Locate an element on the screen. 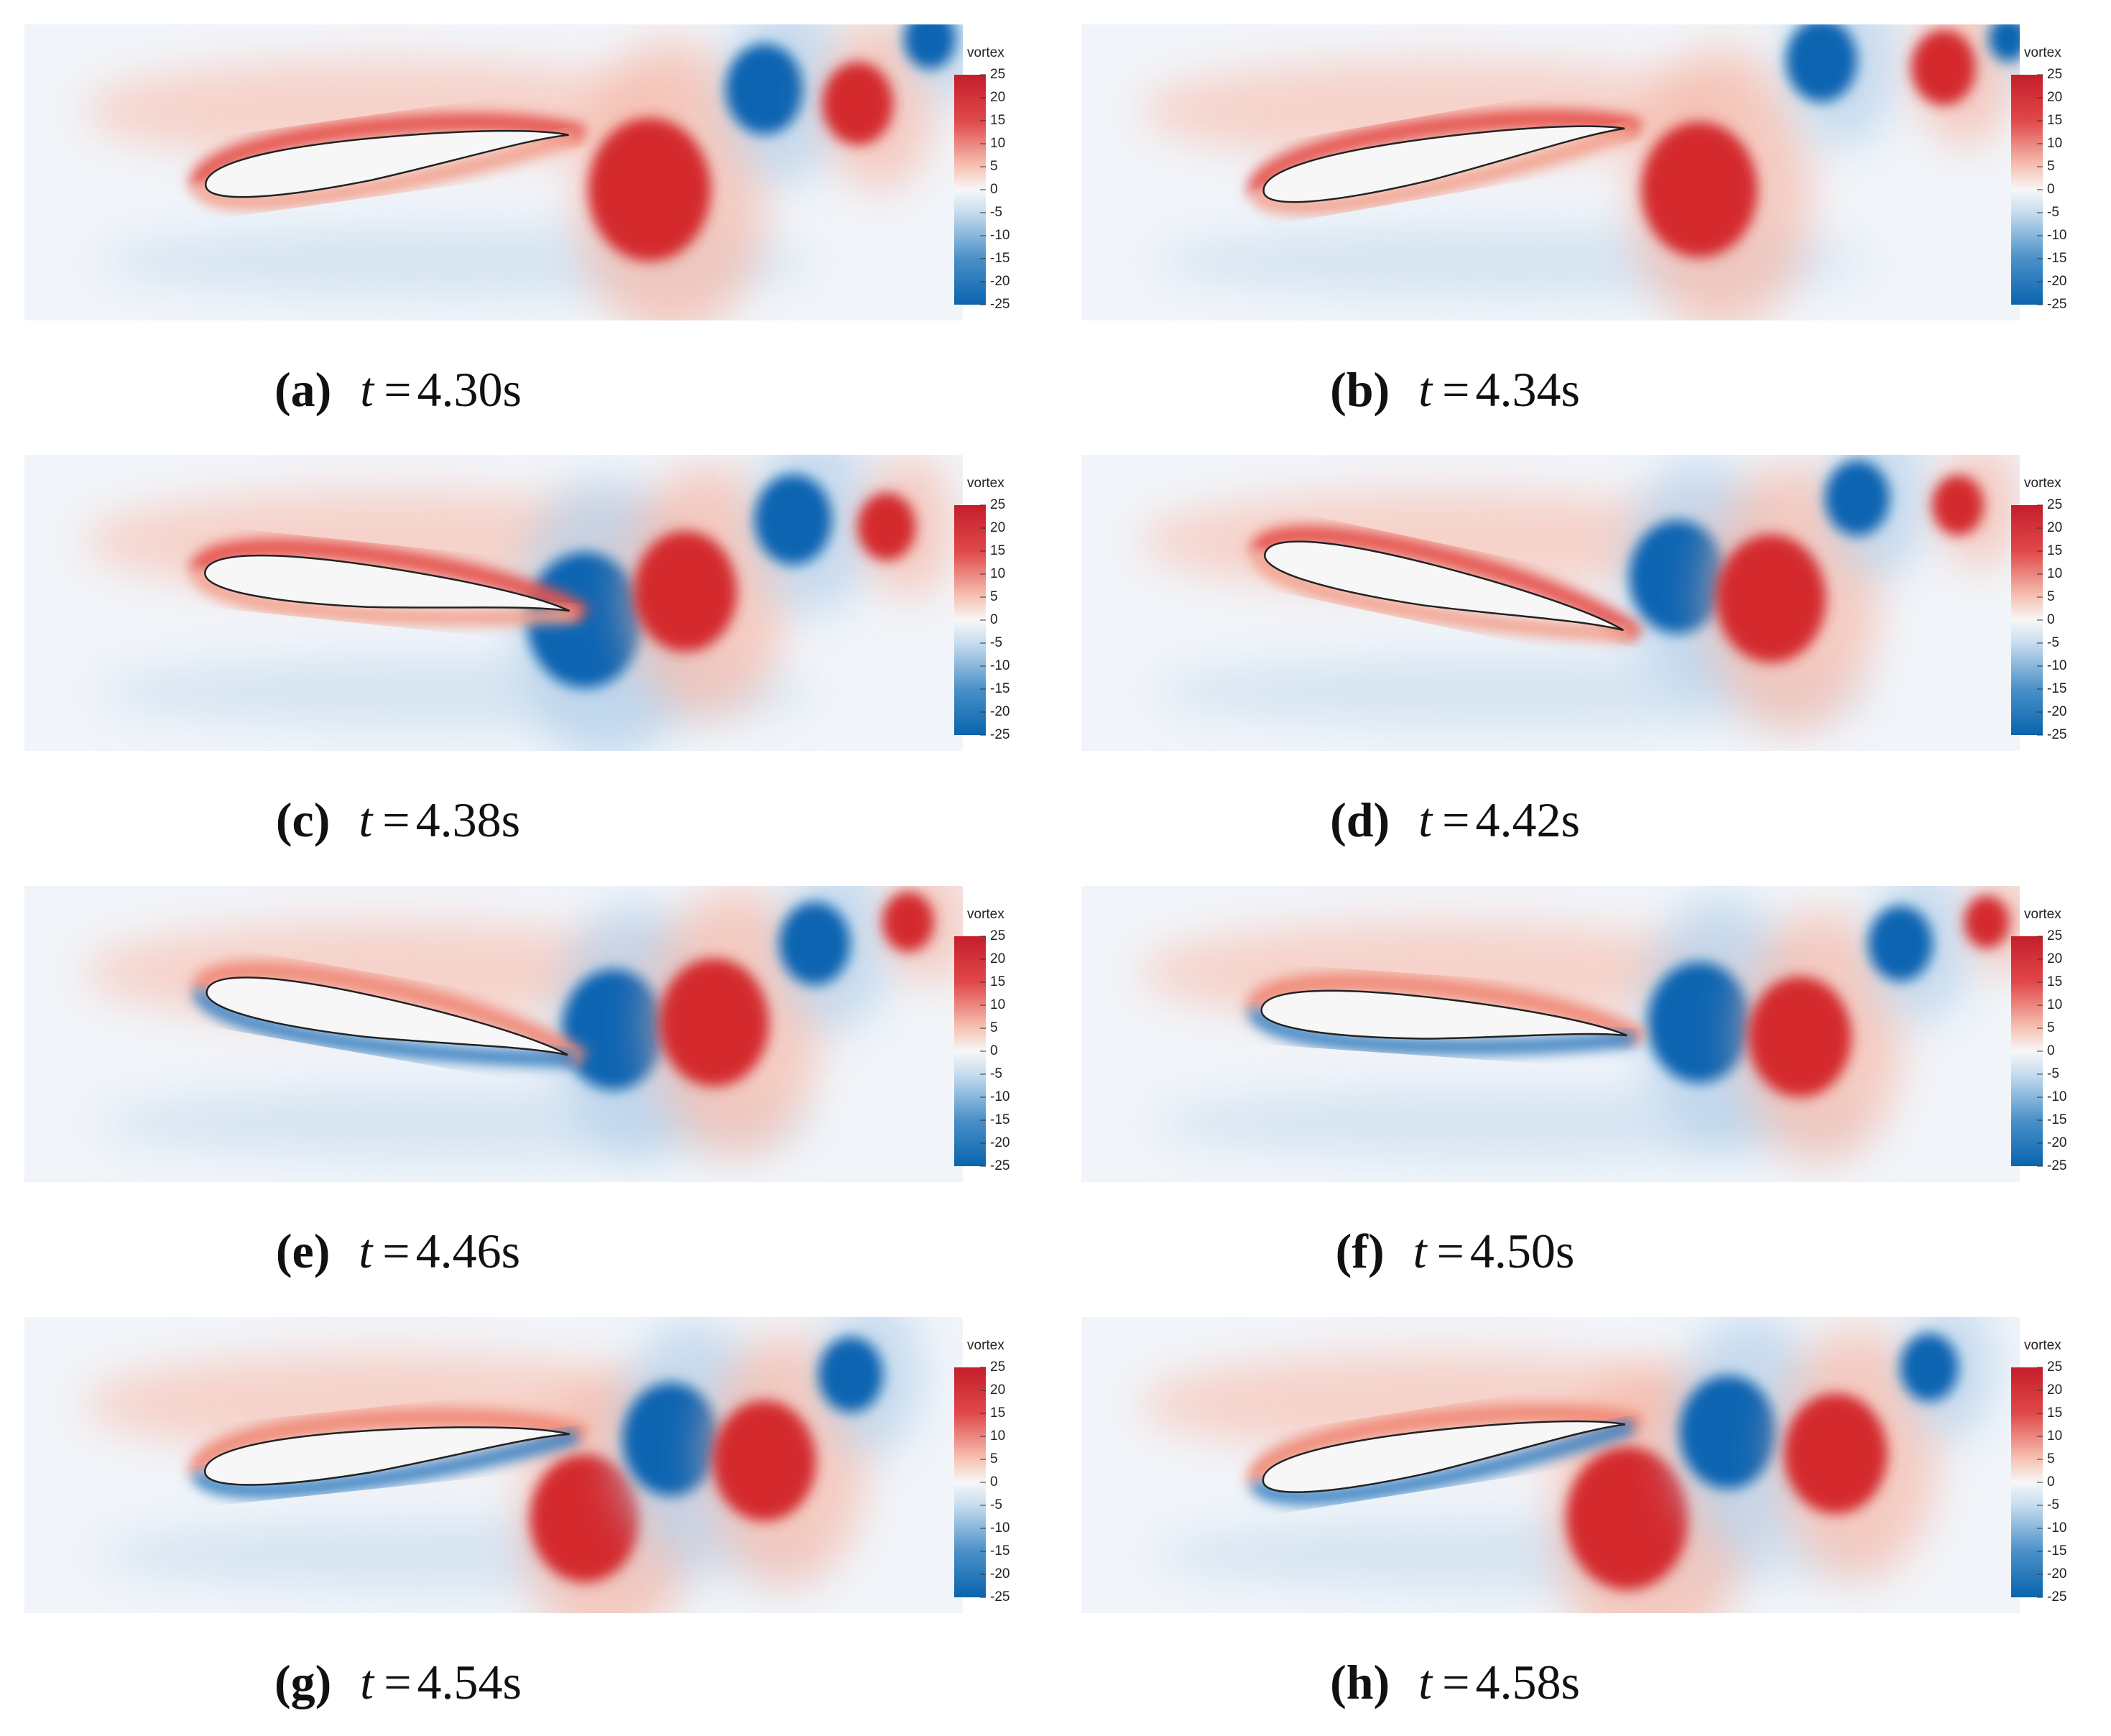 The width and height of the screenshot is (2111, 1736). panel-caption: (e) t = 4.46s is located at coordinates (398, 1251).